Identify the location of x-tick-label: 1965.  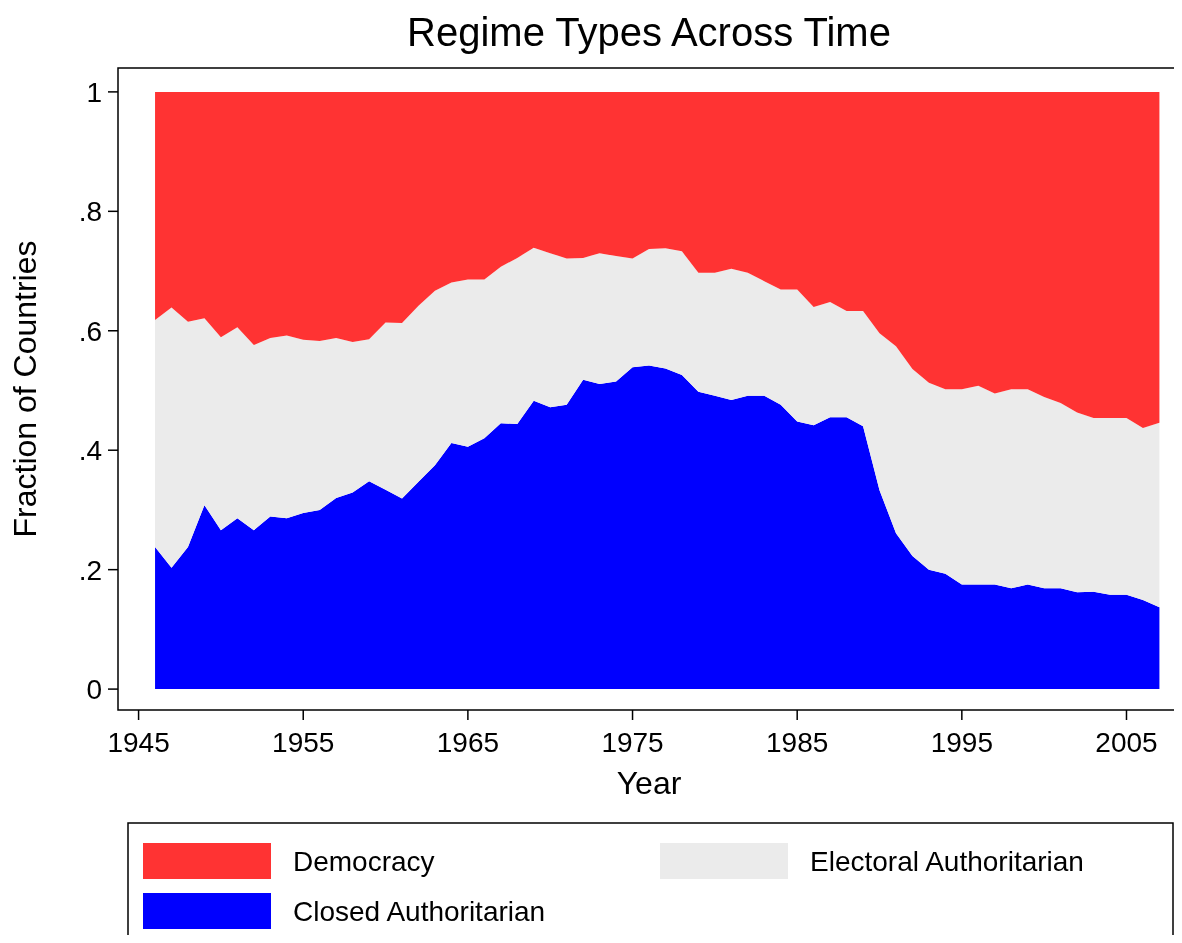
(468, 742).